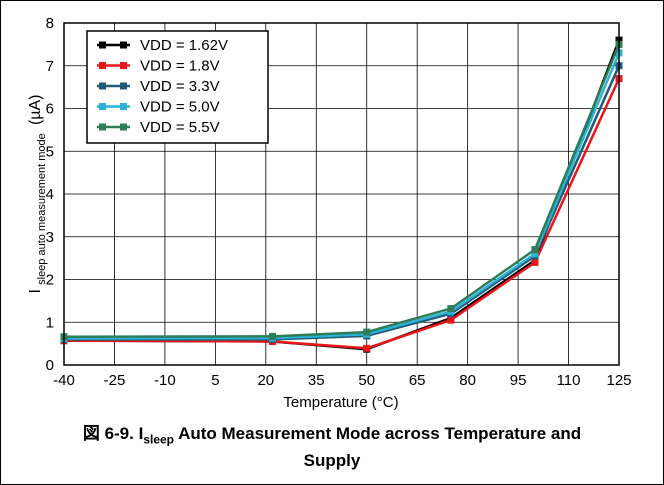 The width and height of the screenshot is (664, 485). Describe the element at coordinates (42, 209) in the screenshot. I see `y-axis-title-sub: sleep auto measurement mode` at that location.